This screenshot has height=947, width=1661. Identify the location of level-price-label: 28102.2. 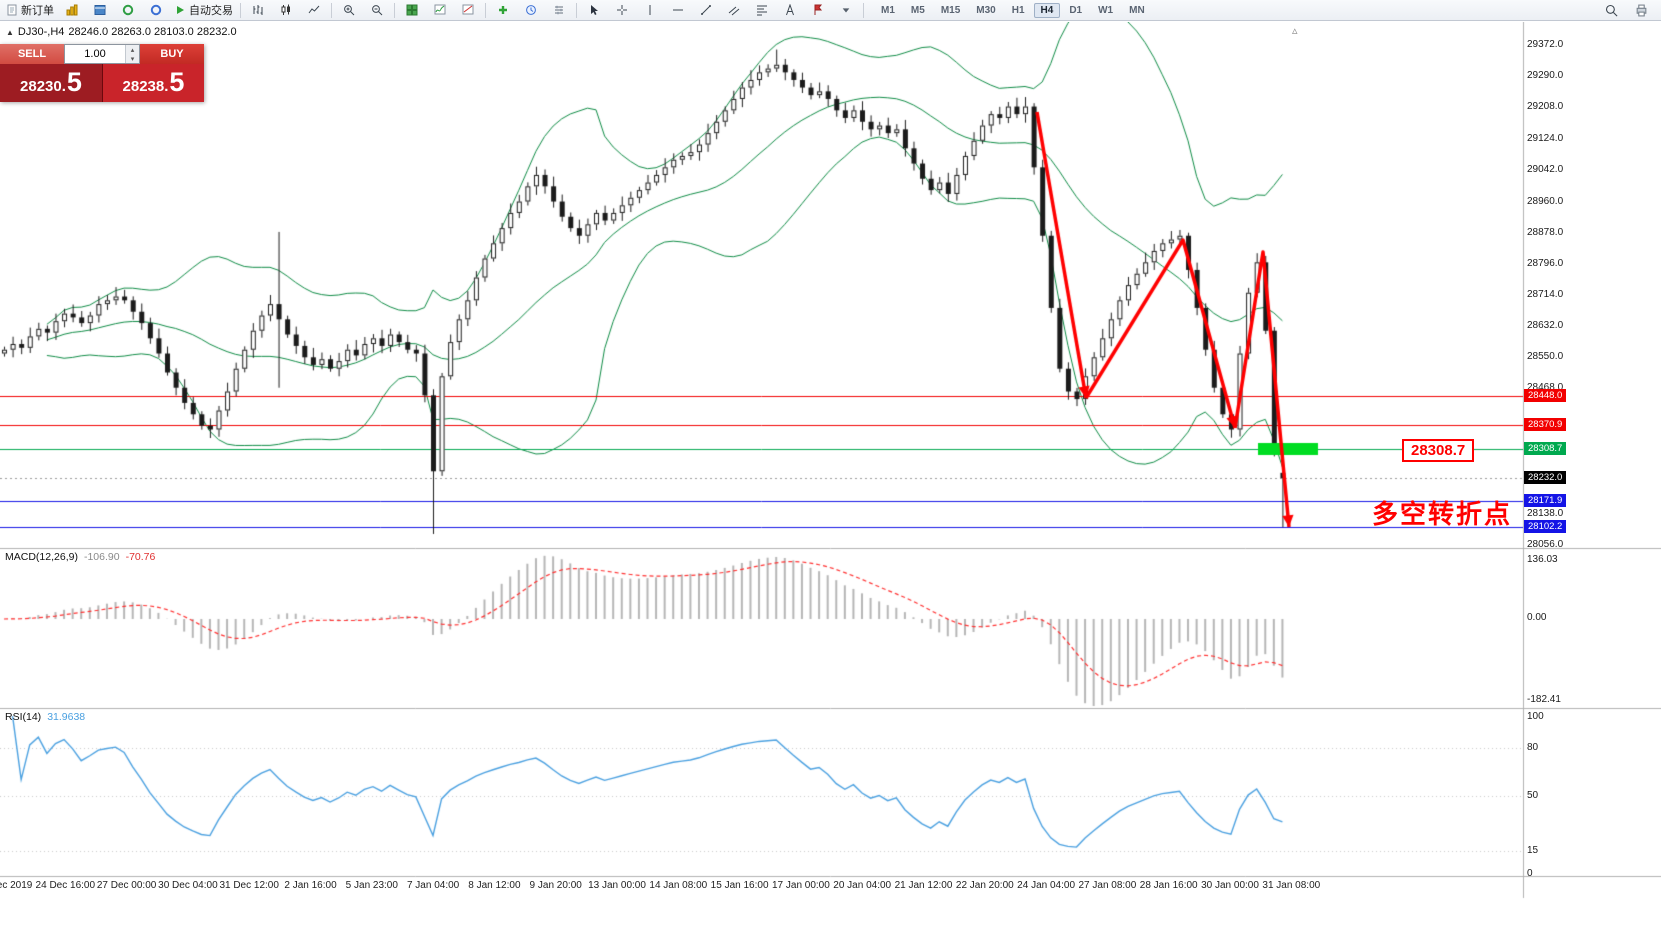
(1545, 527).